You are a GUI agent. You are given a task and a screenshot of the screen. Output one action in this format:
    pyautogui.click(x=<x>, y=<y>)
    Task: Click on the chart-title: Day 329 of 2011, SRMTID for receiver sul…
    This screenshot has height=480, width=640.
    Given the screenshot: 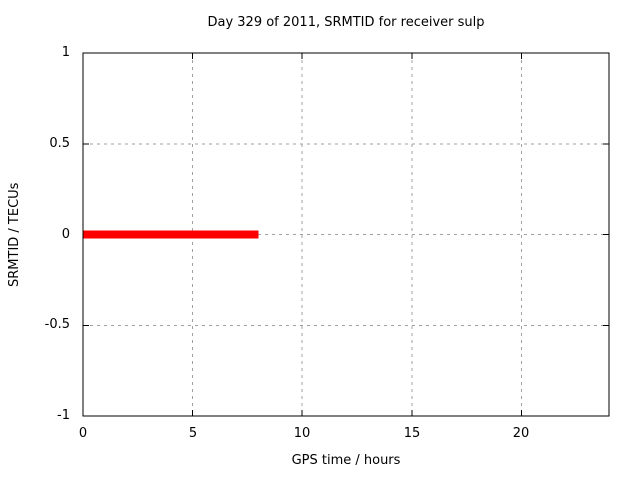 What is the action you would take?
    pyautogui.click(x=346, y=22)
    